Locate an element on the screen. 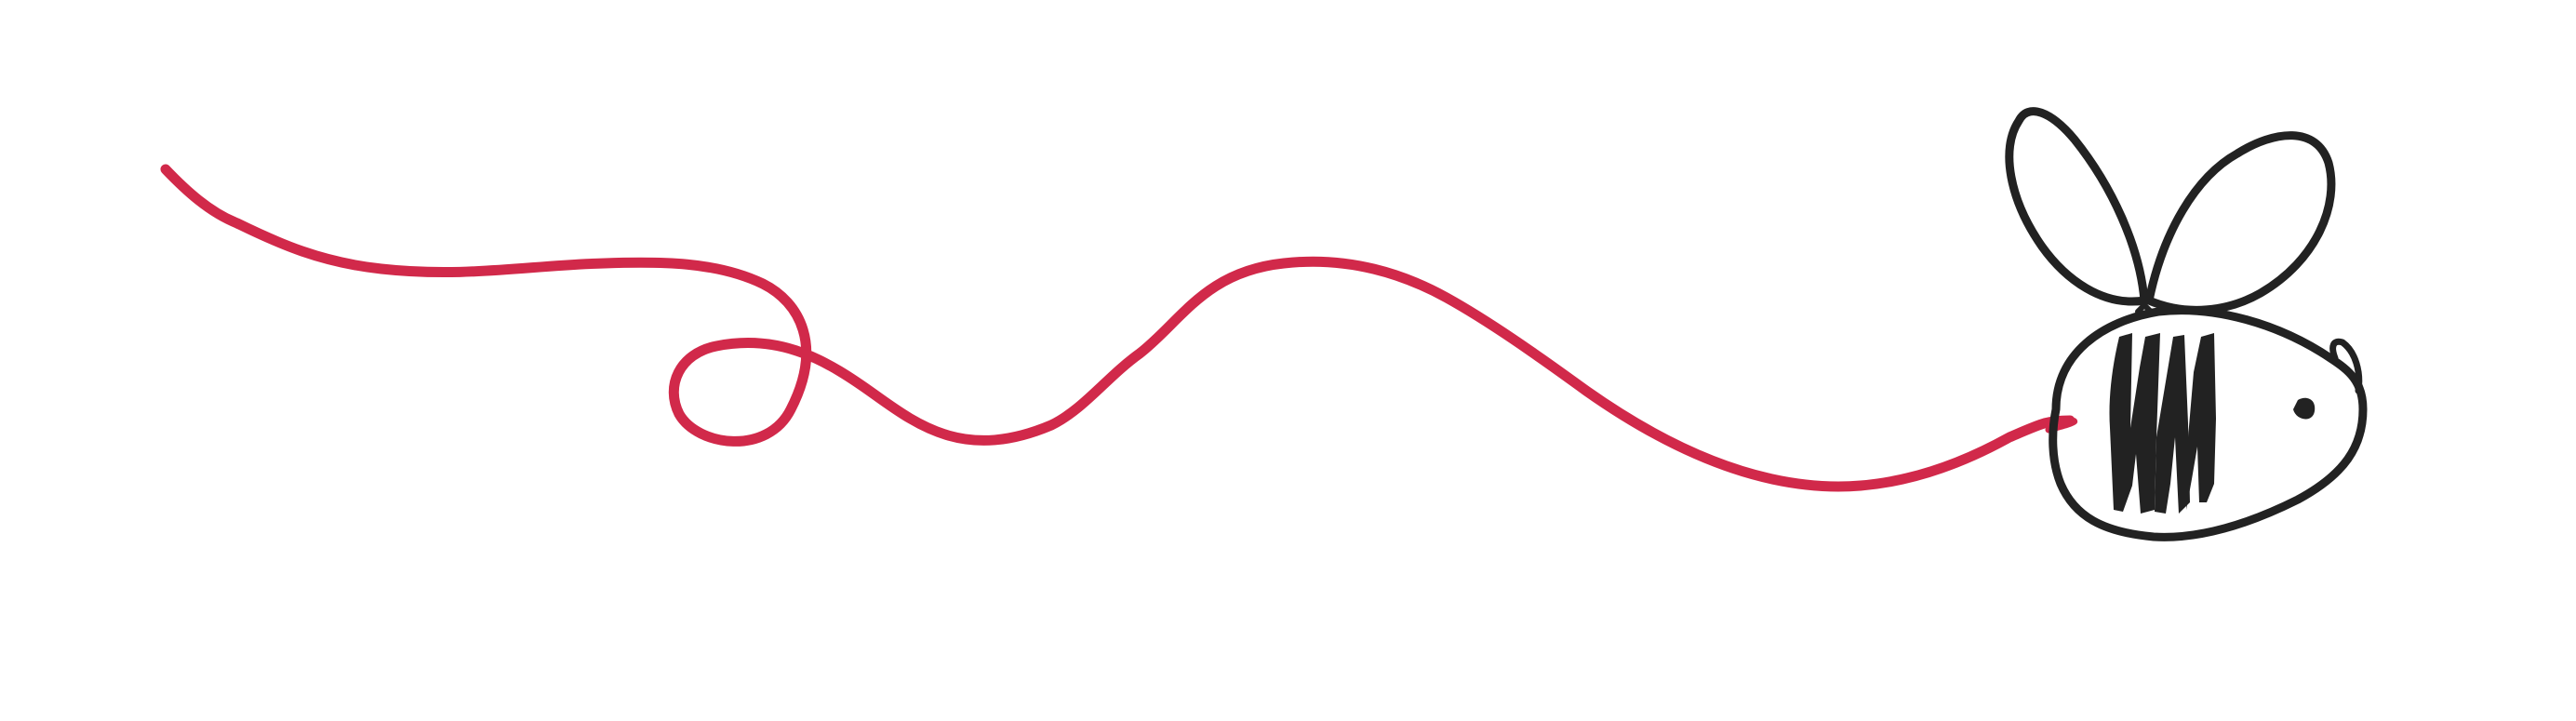 Image resolution: width=2576 pixels, height=721 pixels. bee-icon is located at coordinates (2186, 324).